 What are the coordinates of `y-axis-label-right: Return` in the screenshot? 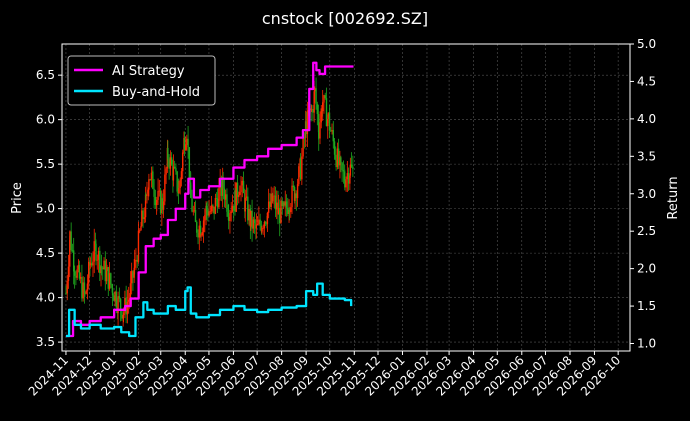 It's located at (673, 197).